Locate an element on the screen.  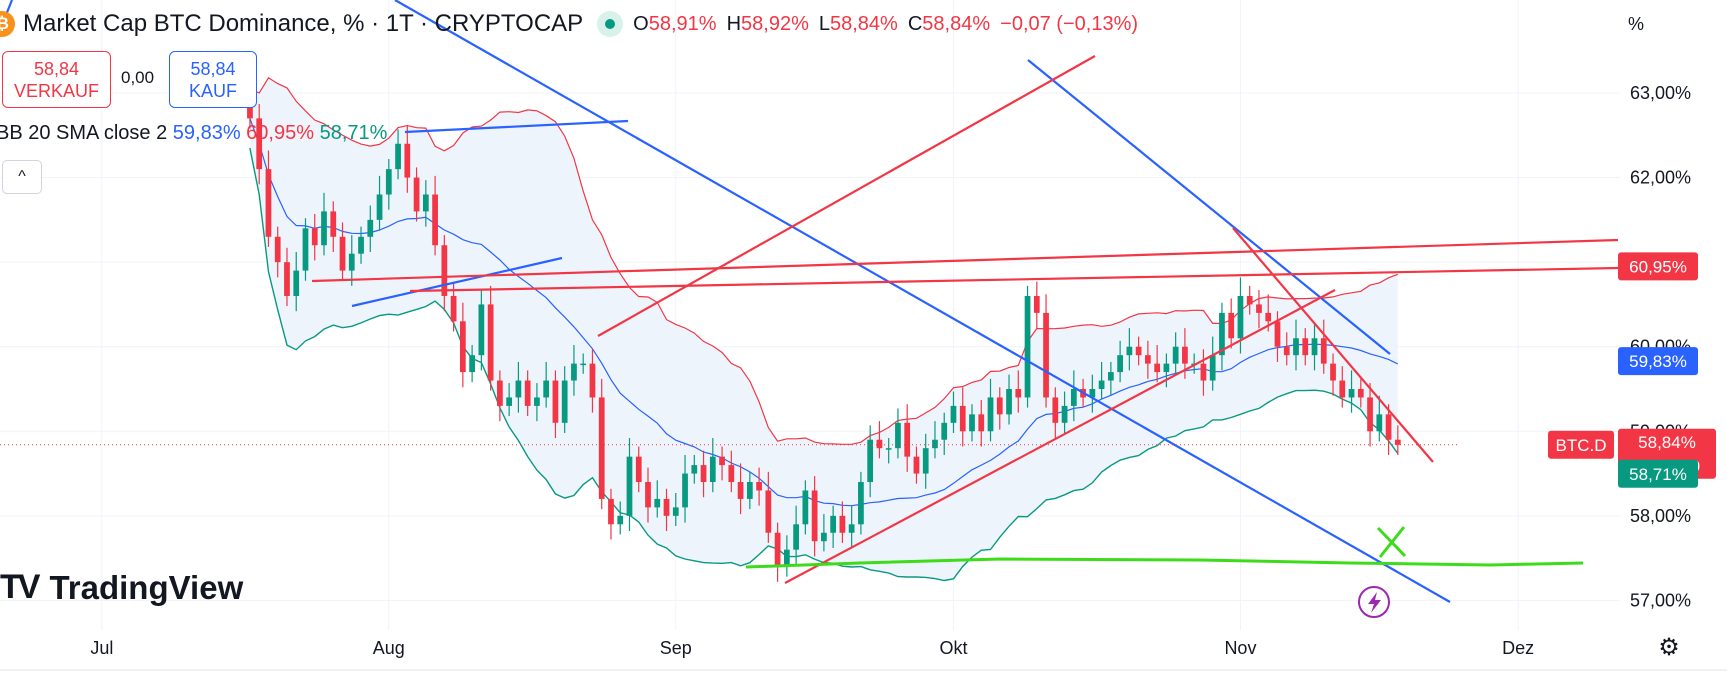
price-axis: 63,00%62,00%60,00%59,00%58,00%57,00% is located at coordinates (1660, 346).